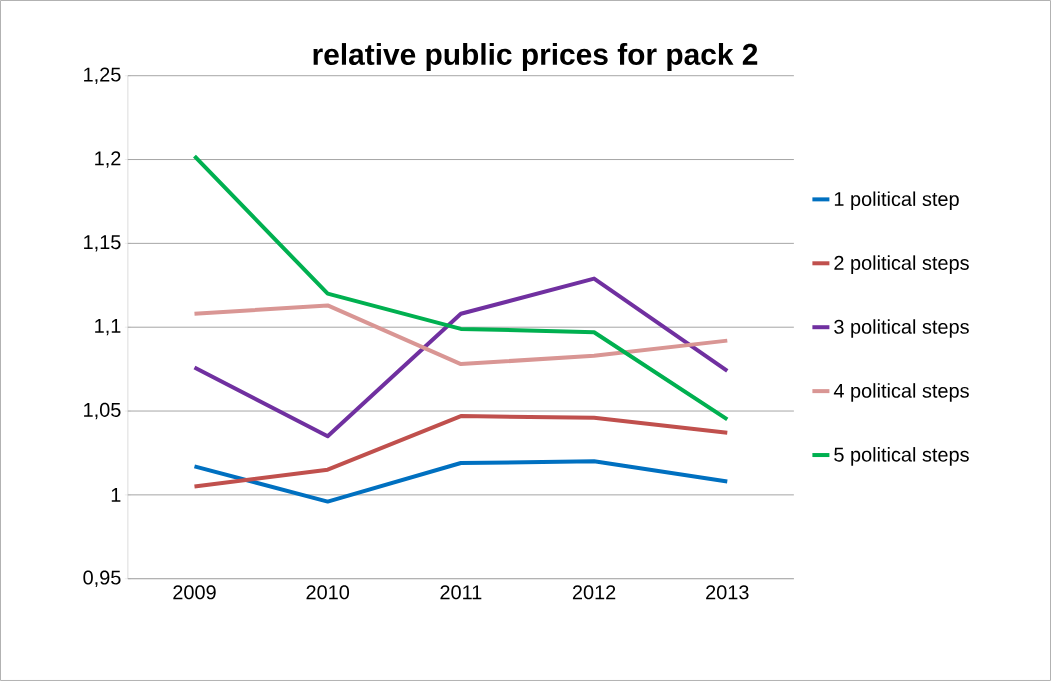 The height and width of the screenshot is (681, 1051). What do you see at coordinates (108, 327) in the screenshot?
I see `y-tick-label: 1,1` at bounding box center [108, 327].